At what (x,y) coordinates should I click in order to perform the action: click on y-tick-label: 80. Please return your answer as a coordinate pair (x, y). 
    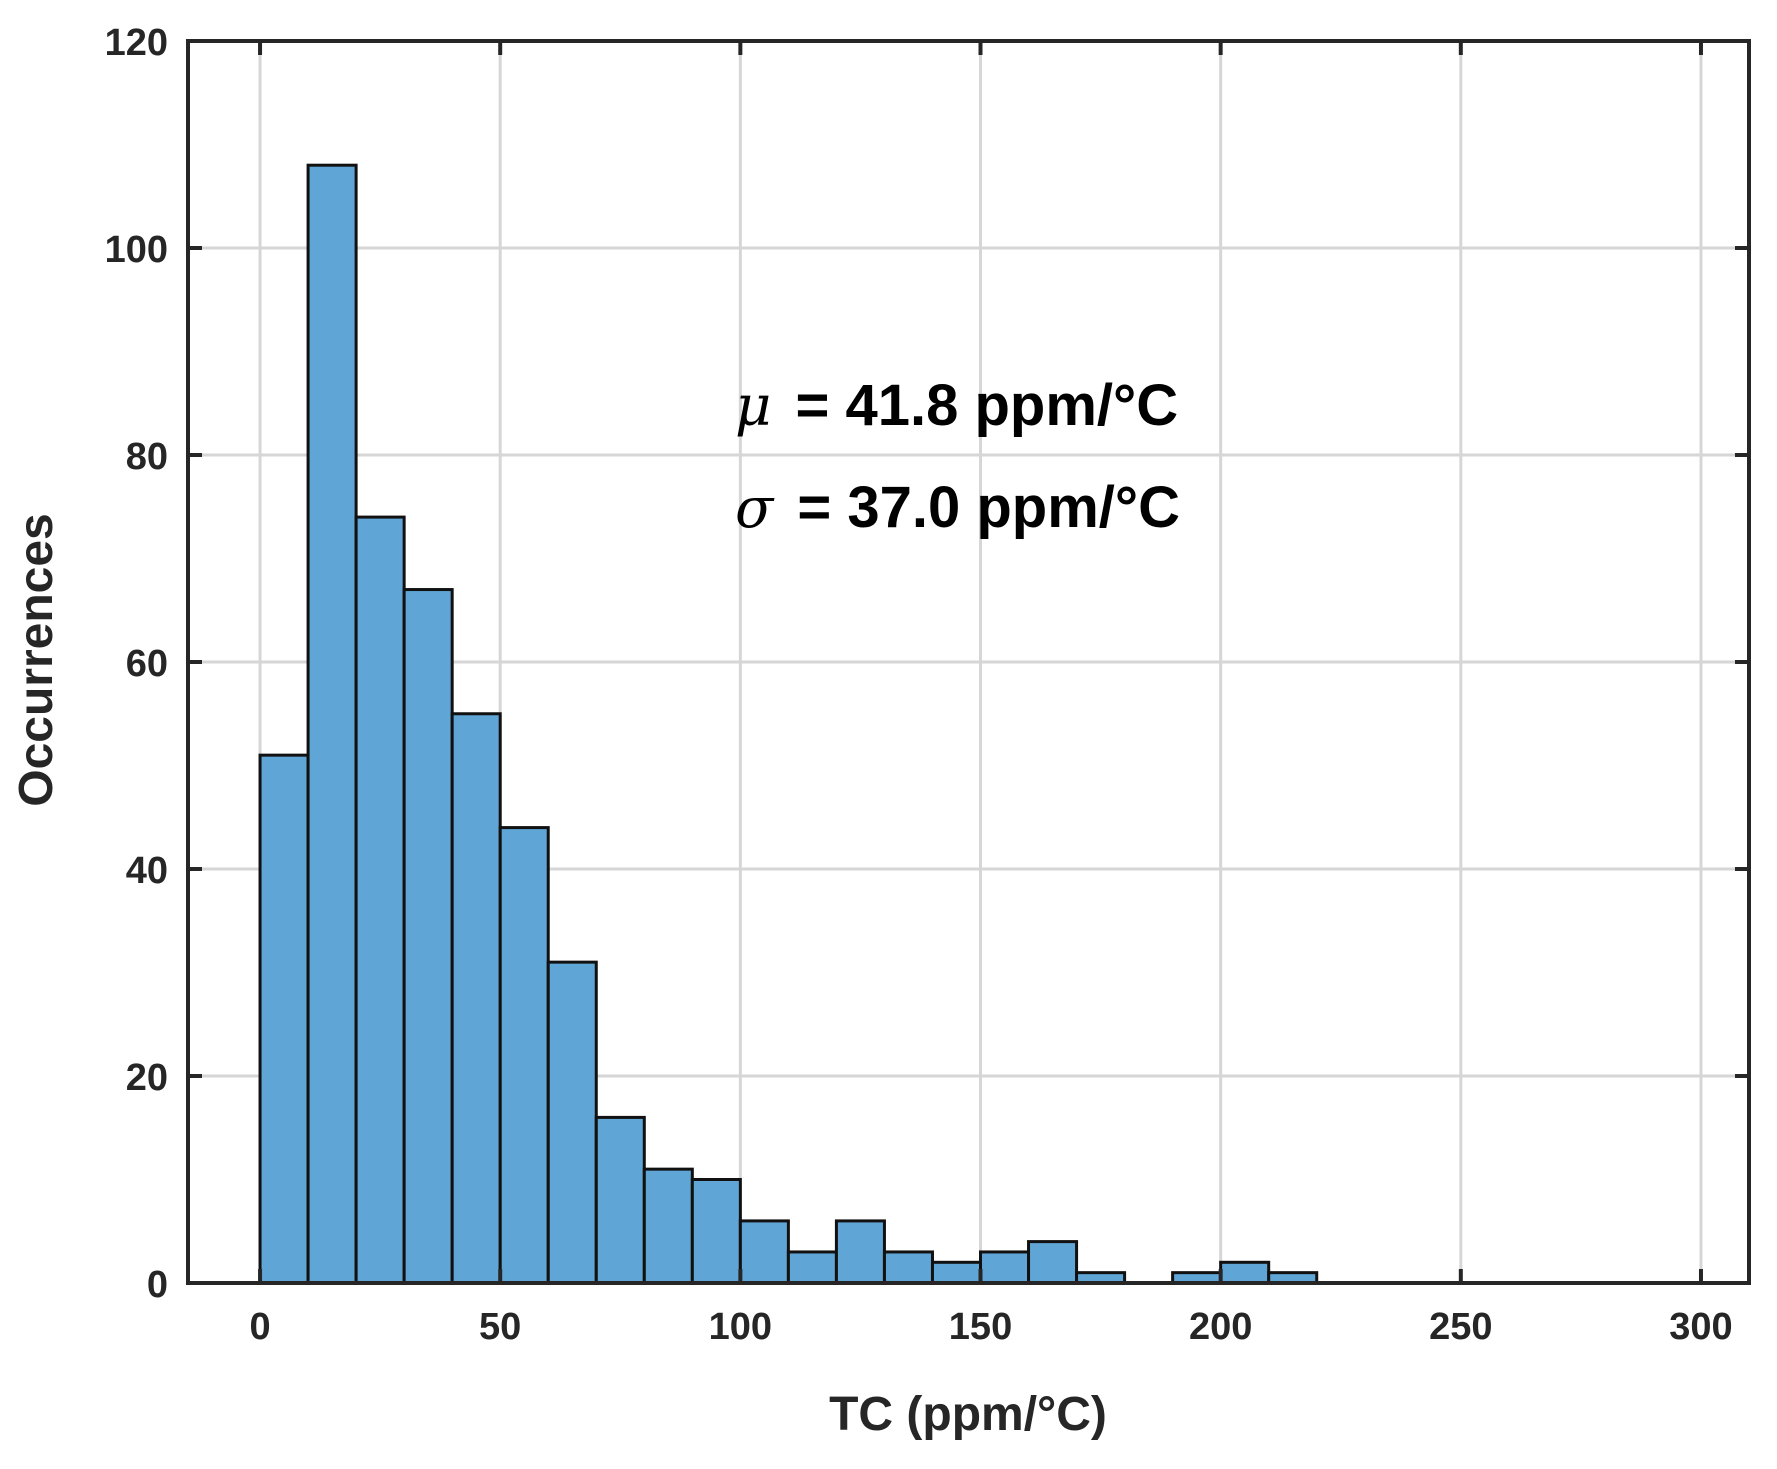
    Looking at the image, I should click on (147, 457).